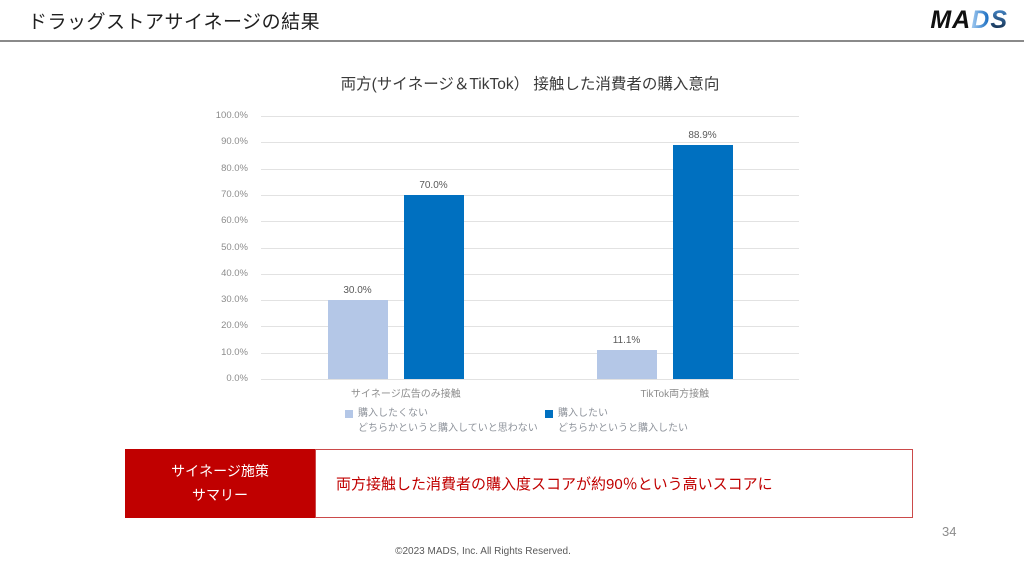  I want to click on header-divider, so click(512, 41).